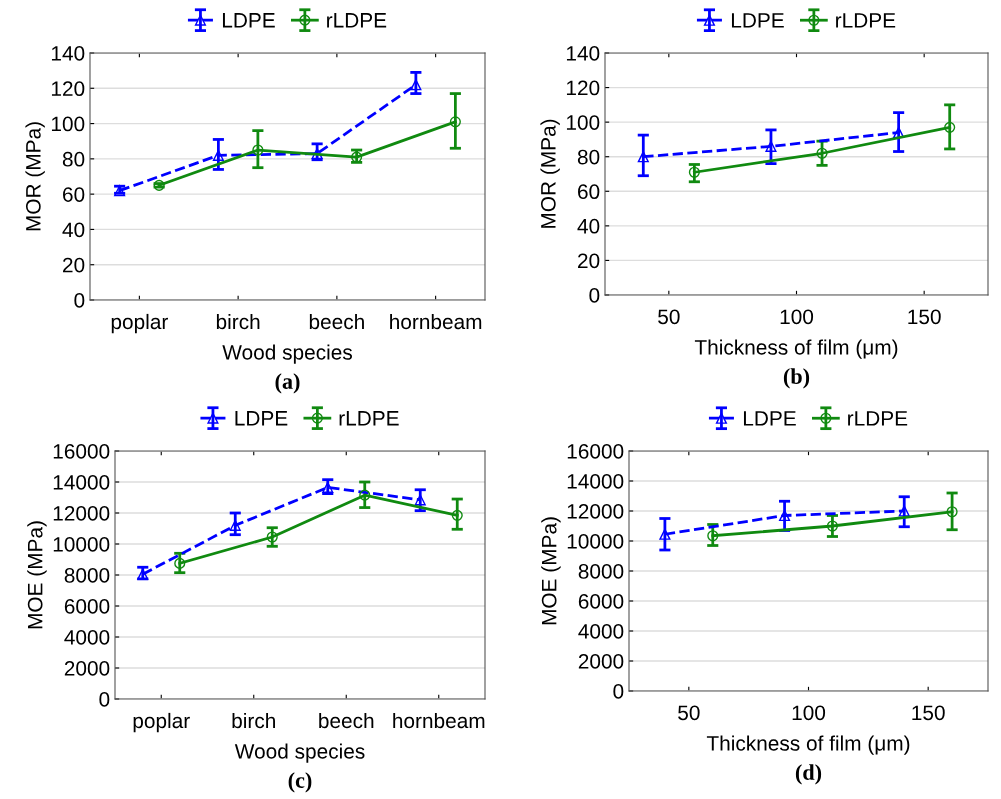 Image resolution: width=1001 pixels, height=799 pixels. What do you see at coordinates (300, 782) in the screenshot?
I see `text: (c)` at bounding box center [300, 782].